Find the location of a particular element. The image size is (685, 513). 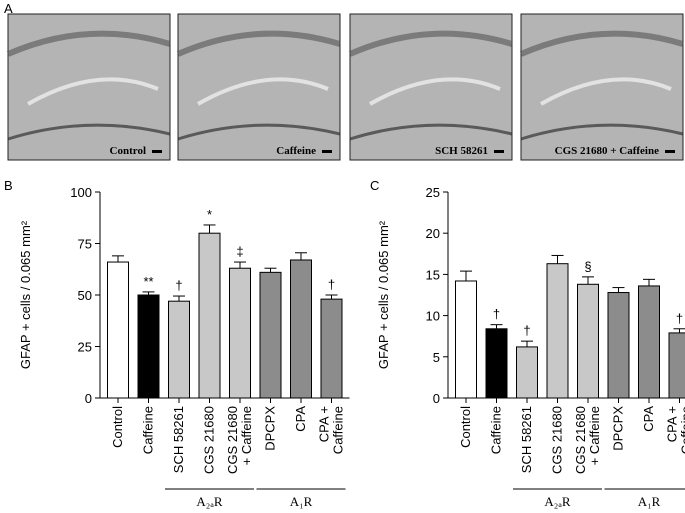

image-label: SCH 58261 is located at coordinates (461, 151).